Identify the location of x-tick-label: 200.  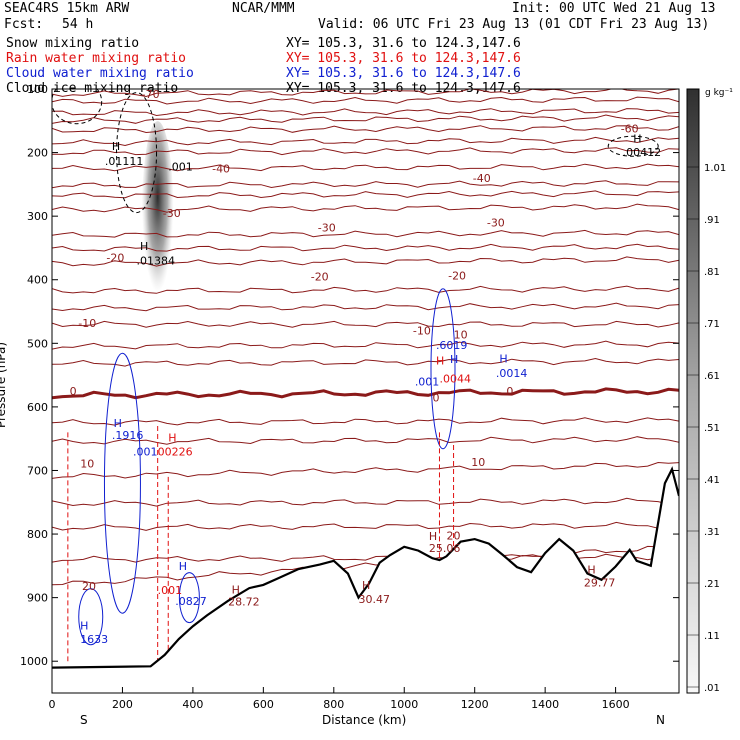
(122, 704).